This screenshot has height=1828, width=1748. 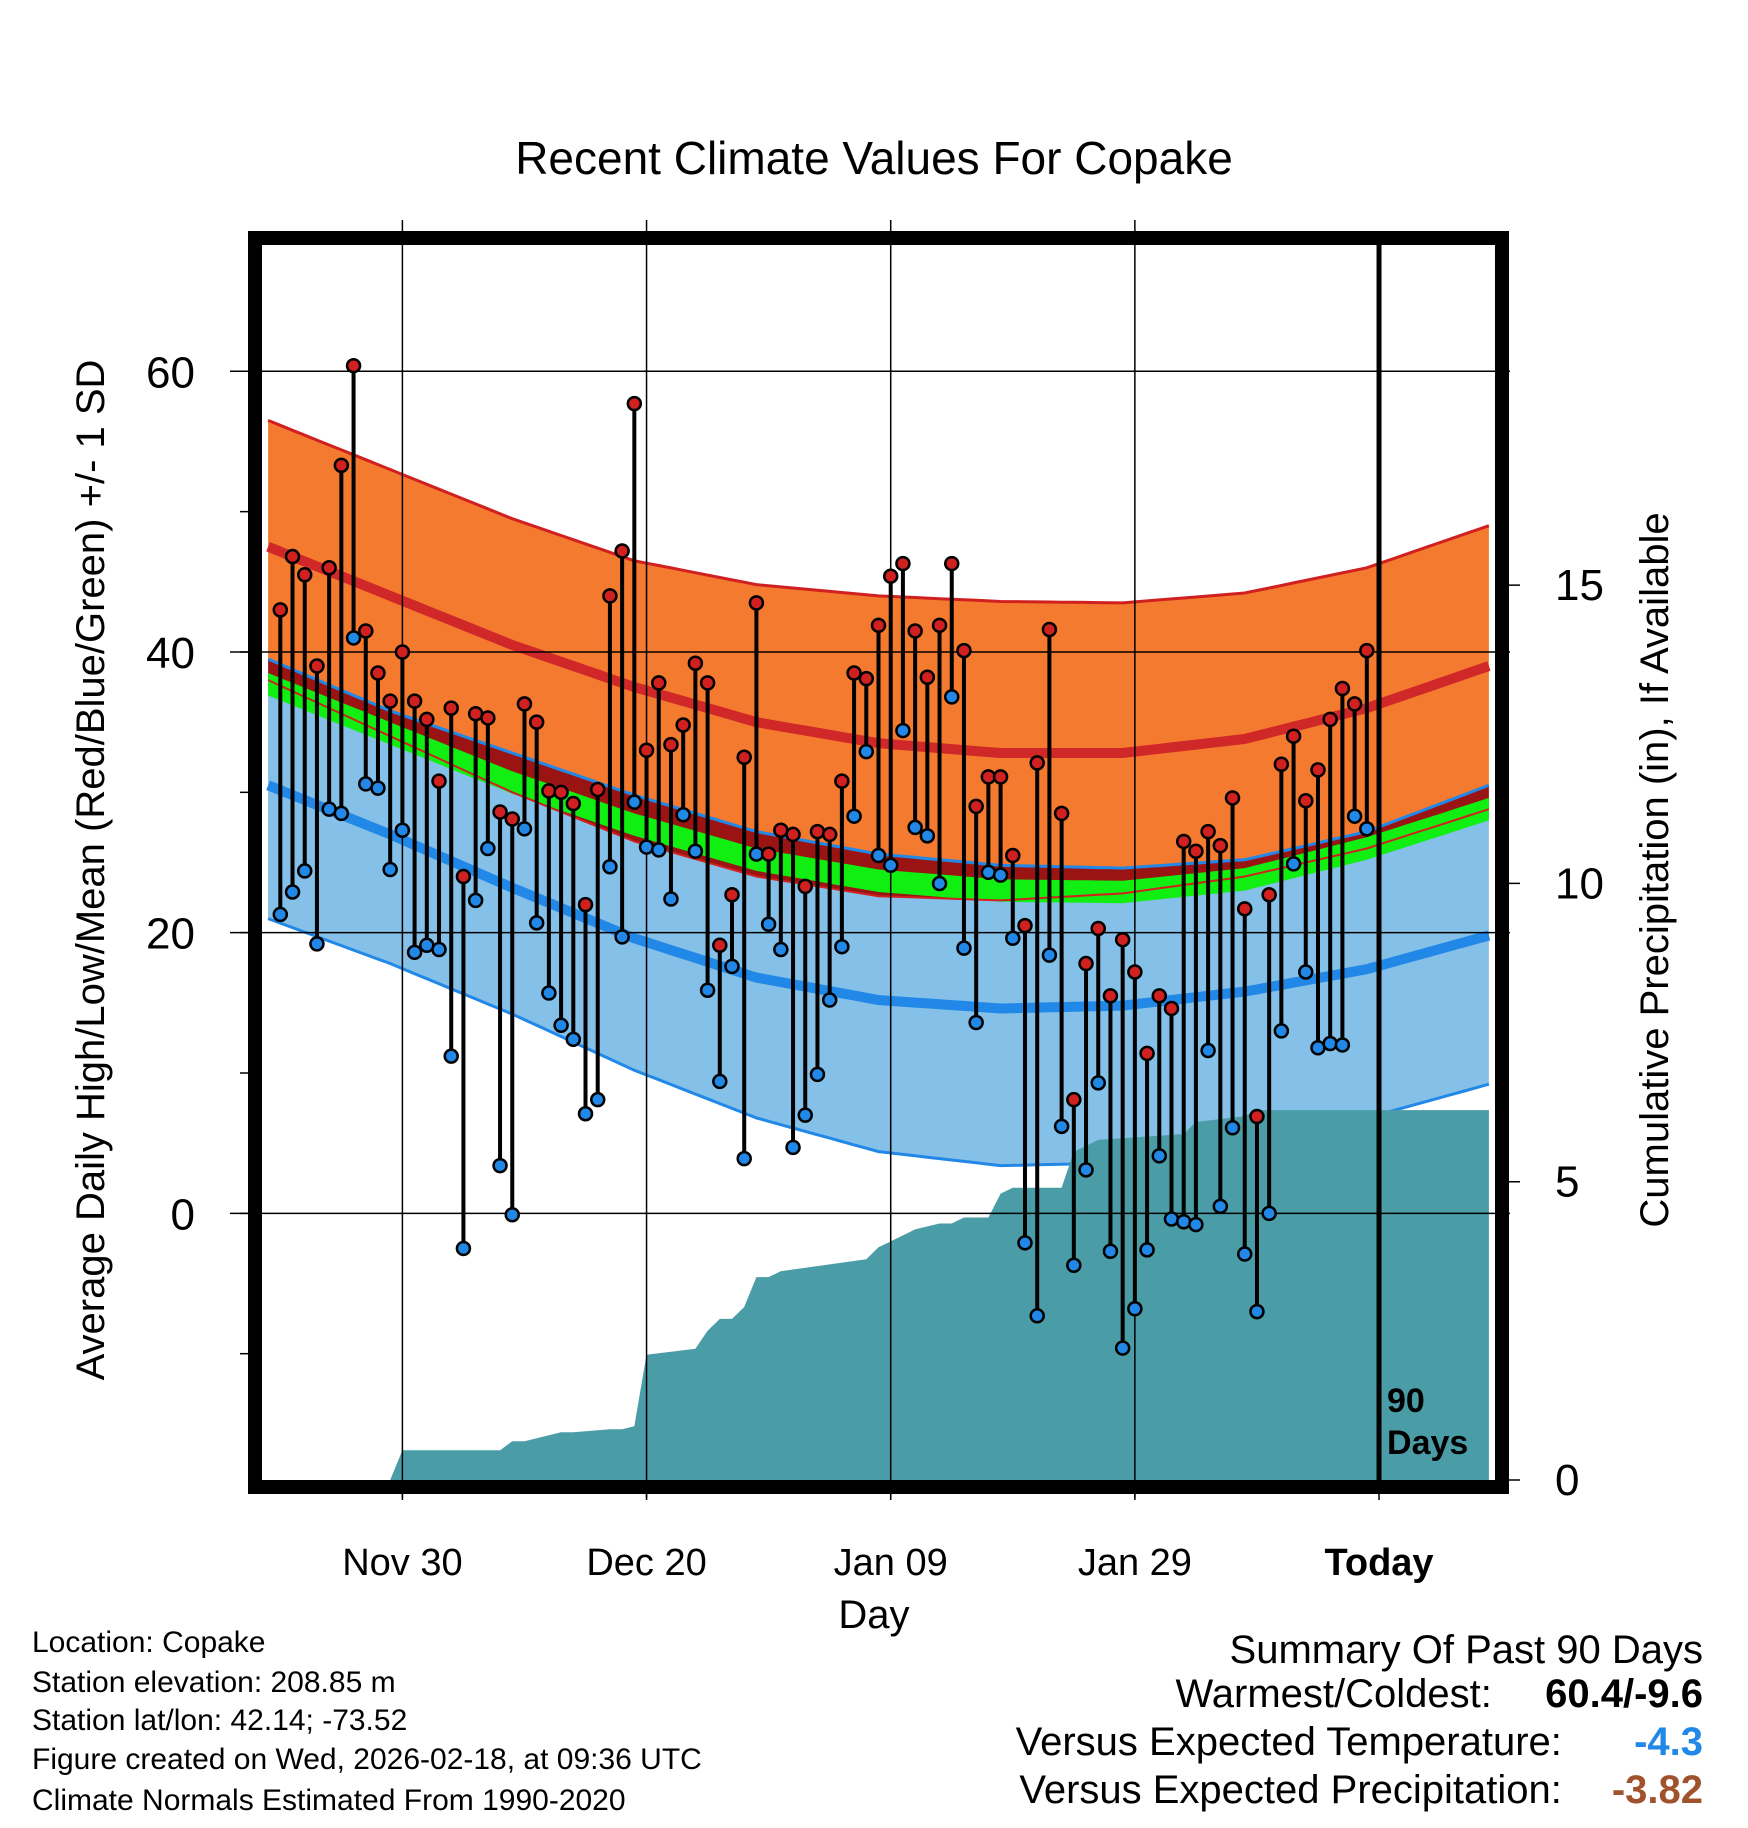 What do you see at coordinates (874, 158) in the screenshot?
I see `chart-title: Recent Climate Values For Copake` at bounding box center [874, 158].